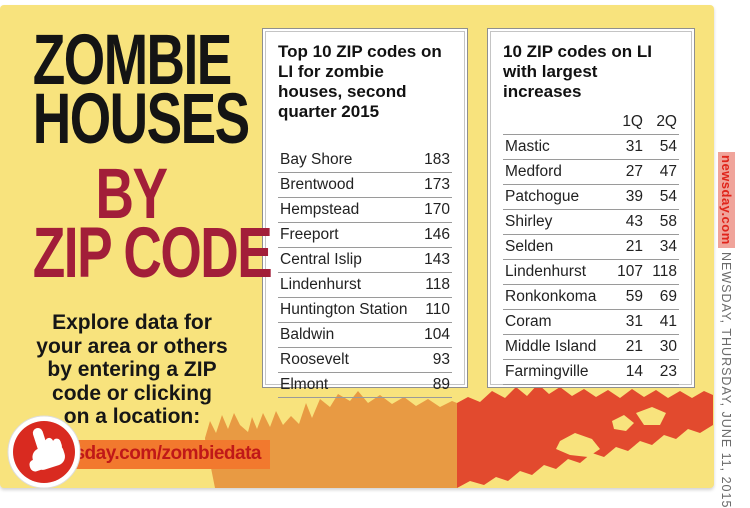 This screenshot has height=508, width=750. I want to click on table-row: Baldwin 104, so click(365, 335).